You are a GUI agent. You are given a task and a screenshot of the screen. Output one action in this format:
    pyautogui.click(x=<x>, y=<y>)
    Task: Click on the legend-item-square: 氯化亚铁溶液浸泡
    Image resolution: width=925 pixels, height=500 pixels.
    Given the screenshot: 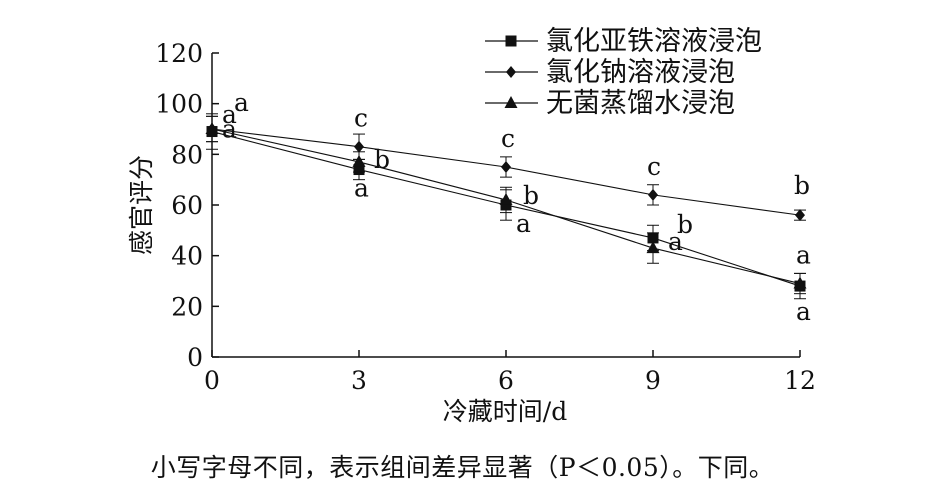 What is the action you would take?
    pyautogui.click(x=623, y=41)
    